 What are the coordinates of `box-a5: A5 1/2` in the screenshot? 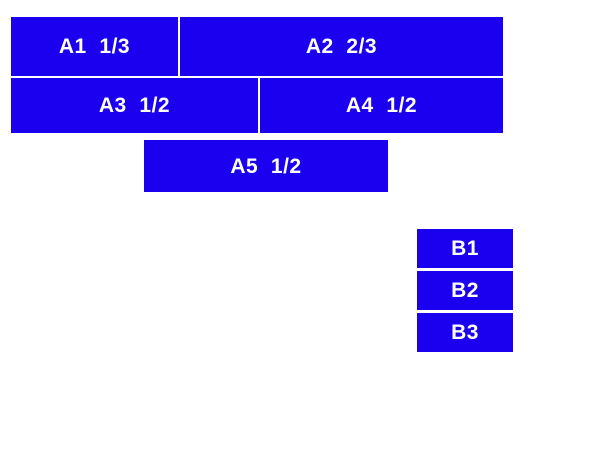 It's located at (266, 166).